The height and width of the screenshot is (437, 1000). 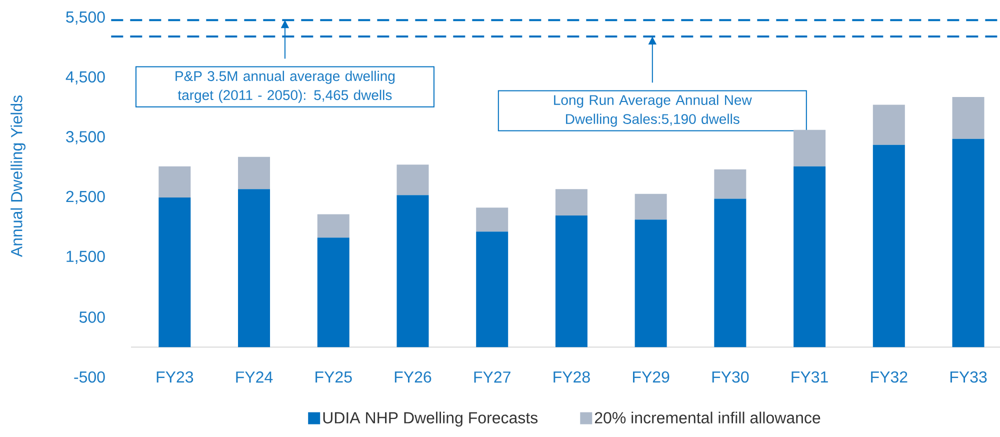 I want to click on ref-line-label: P&P 3.5M annual average dwelling target (2011 - 2050): 5,465 dwells, so click(x=285, y=86).